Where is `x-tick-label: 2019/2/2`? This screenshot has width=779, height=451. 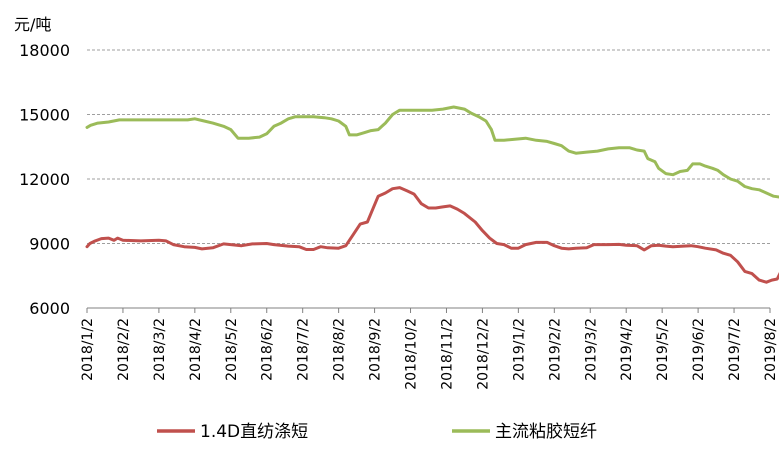 x-tick-label: 2019/2/2 is located at coordinates (555, 349).